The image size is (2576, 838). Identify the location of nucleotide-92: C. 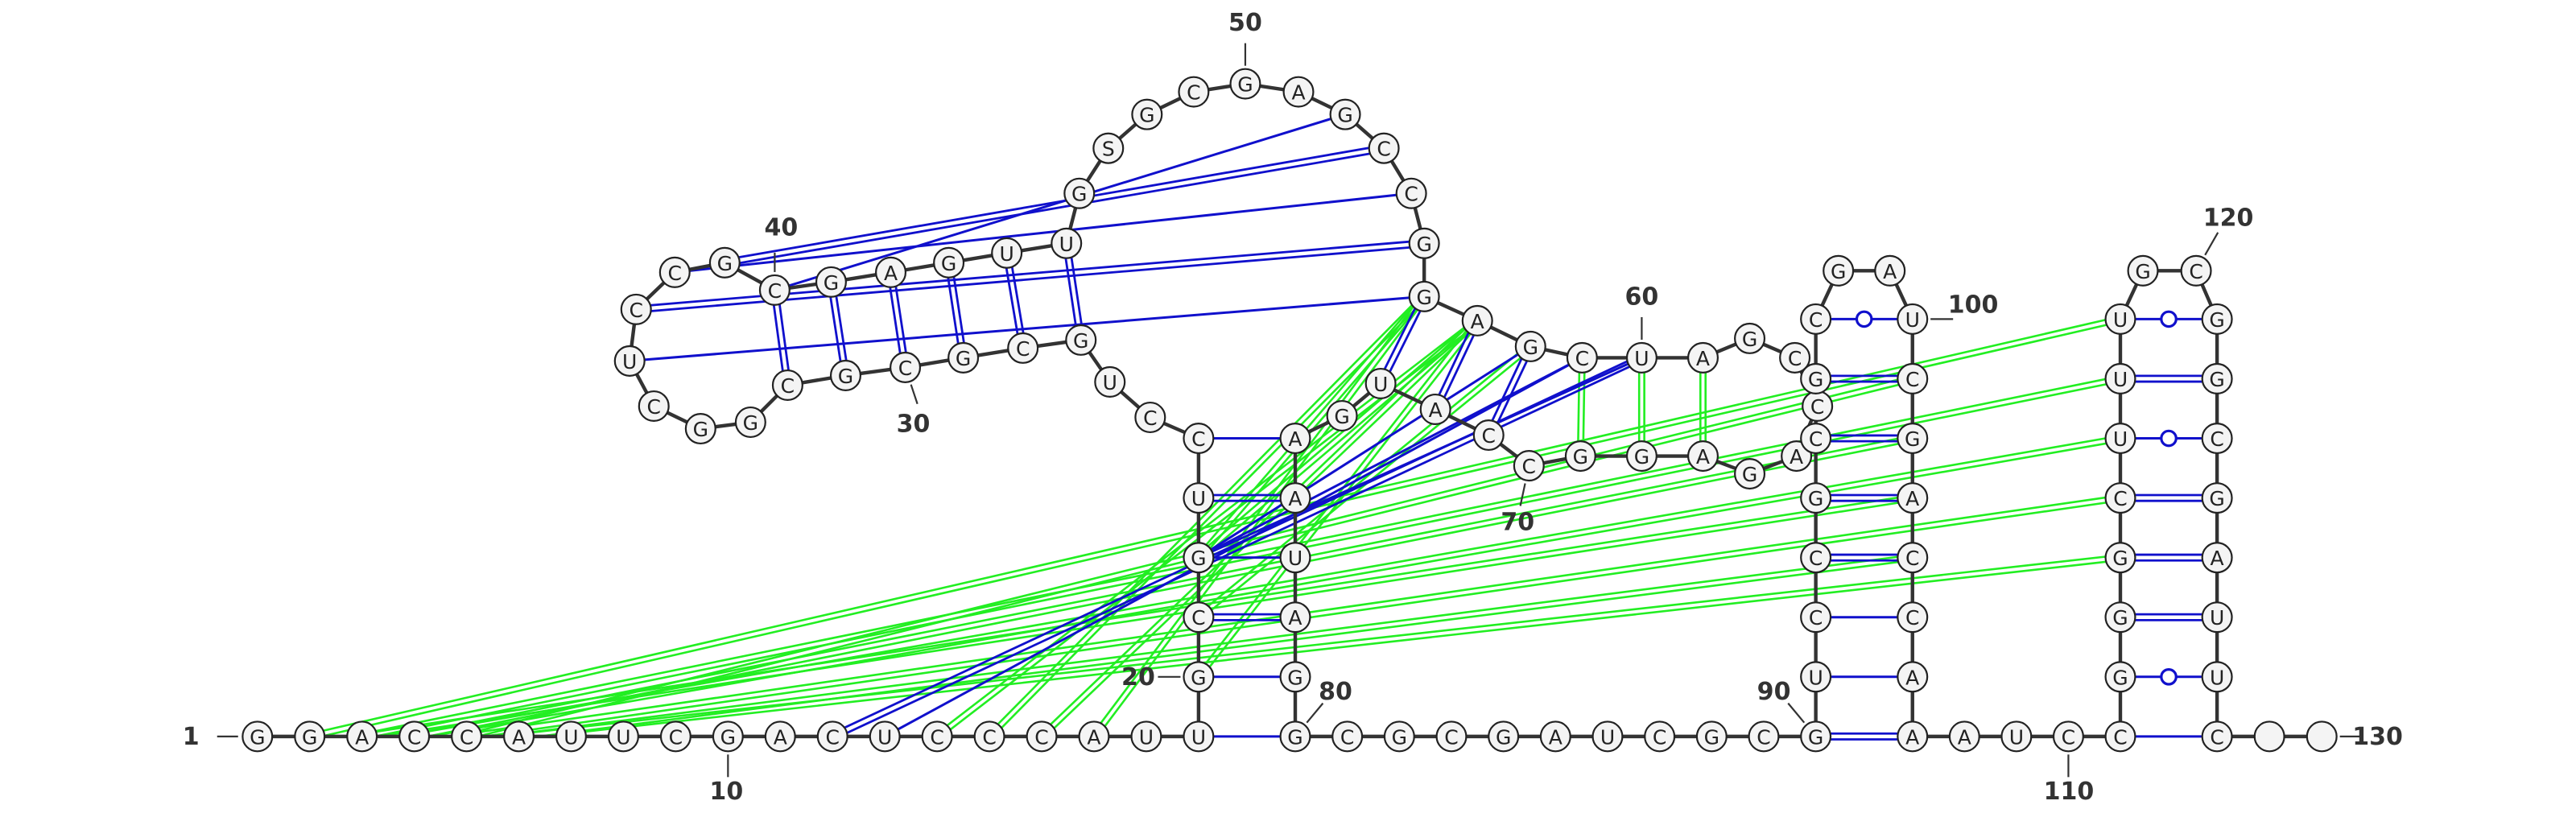
(1816, 617).